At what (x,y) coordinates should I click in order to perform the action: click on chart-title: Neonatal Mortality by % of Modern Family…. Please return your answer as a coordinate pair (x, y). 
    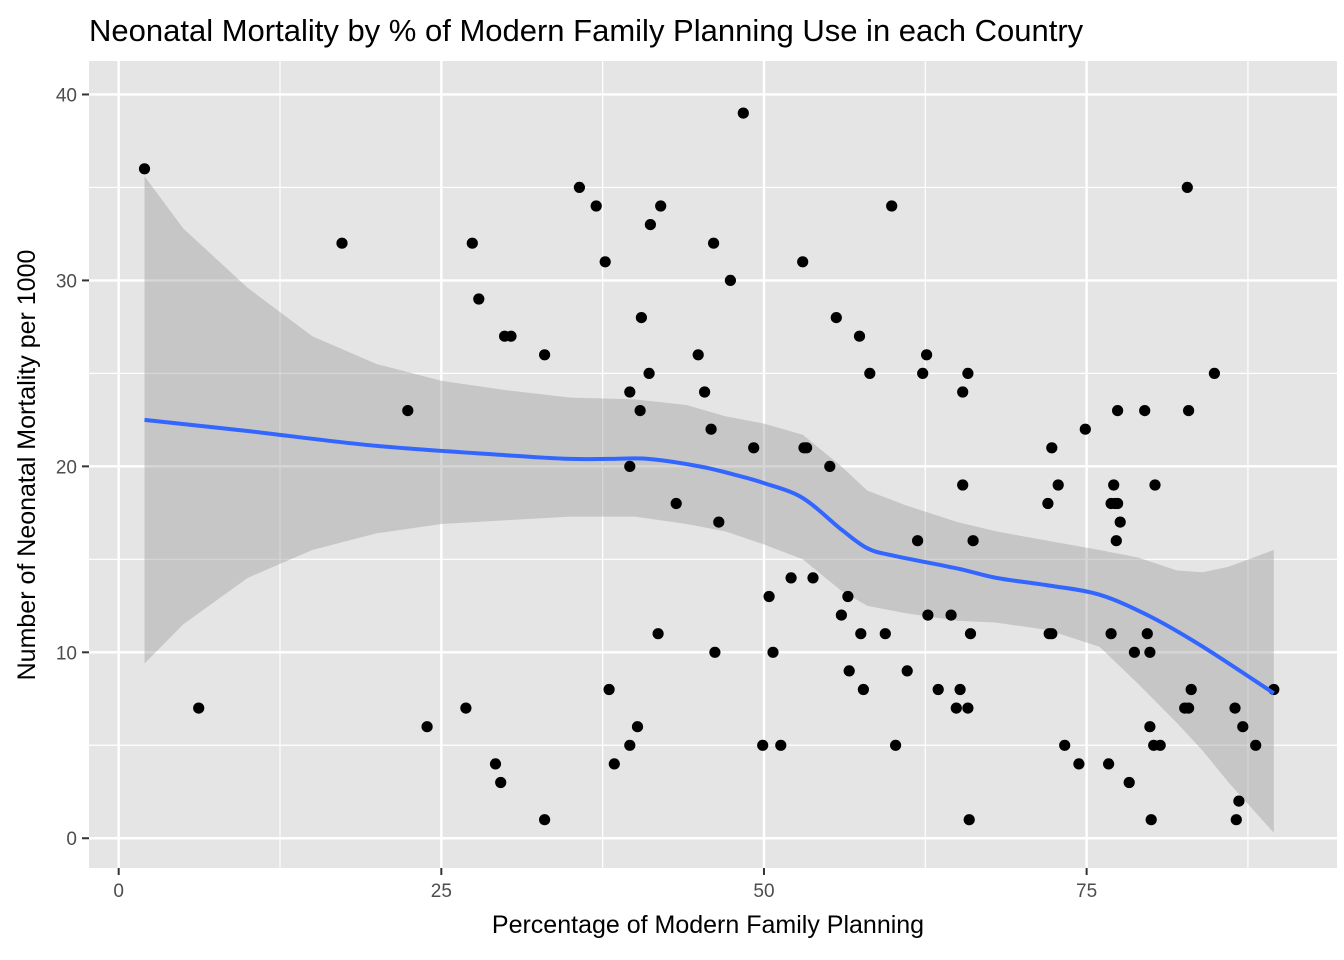
    Looking at the image, I should click on (586, 30).